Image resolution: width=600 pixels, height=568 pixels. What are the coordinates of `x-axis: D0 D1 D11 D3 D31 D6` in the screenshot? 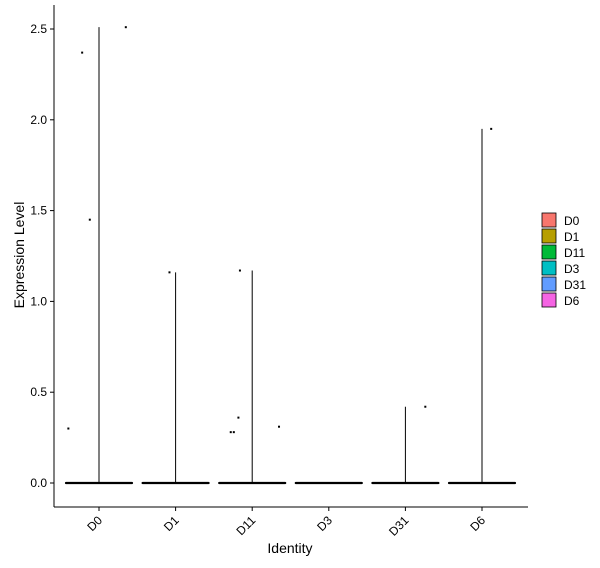 It's located at (291, 522).